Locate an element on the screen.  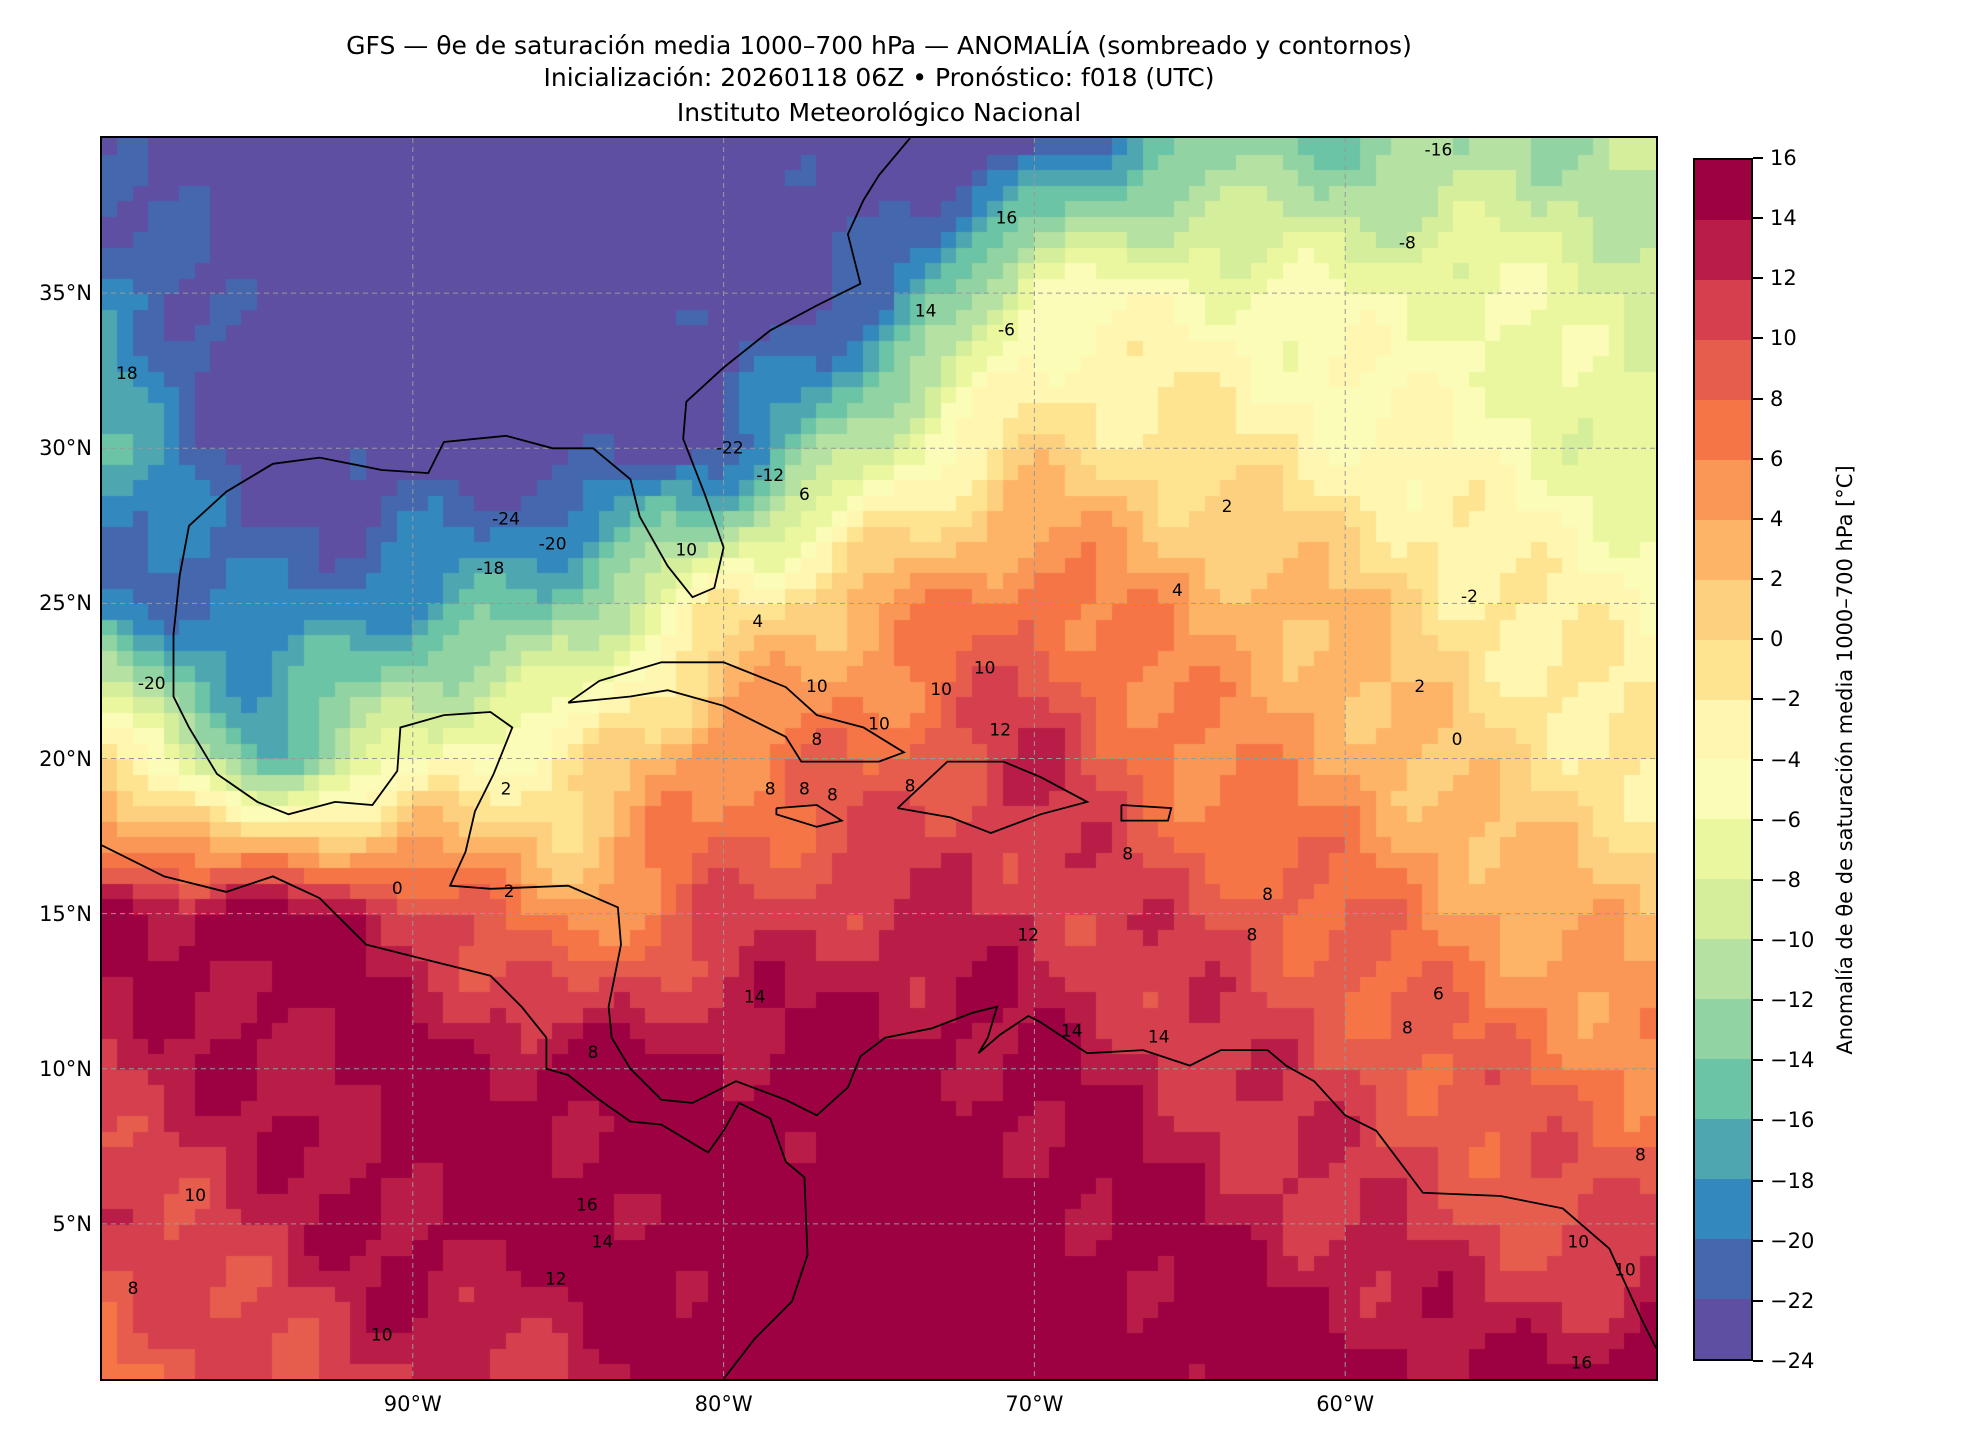
colorbar is located at coordinates (1723, 759).